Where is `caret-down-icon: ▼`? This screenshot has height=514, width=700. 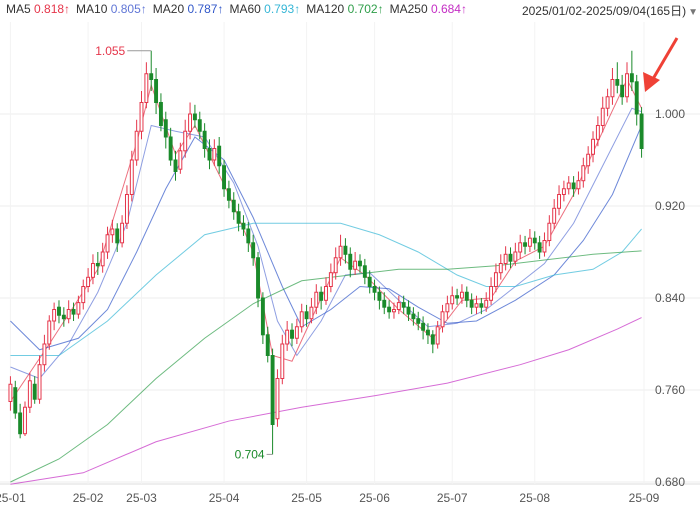 caret-down-icon: ▼ is located at coordinates (693, 12).